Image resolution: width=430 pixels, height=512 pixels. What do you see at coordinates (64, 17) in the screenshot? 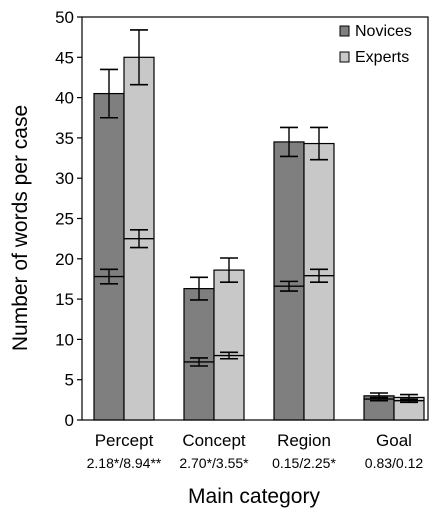
I see `y-tick-label: 50` at bounding box center [64, 17].